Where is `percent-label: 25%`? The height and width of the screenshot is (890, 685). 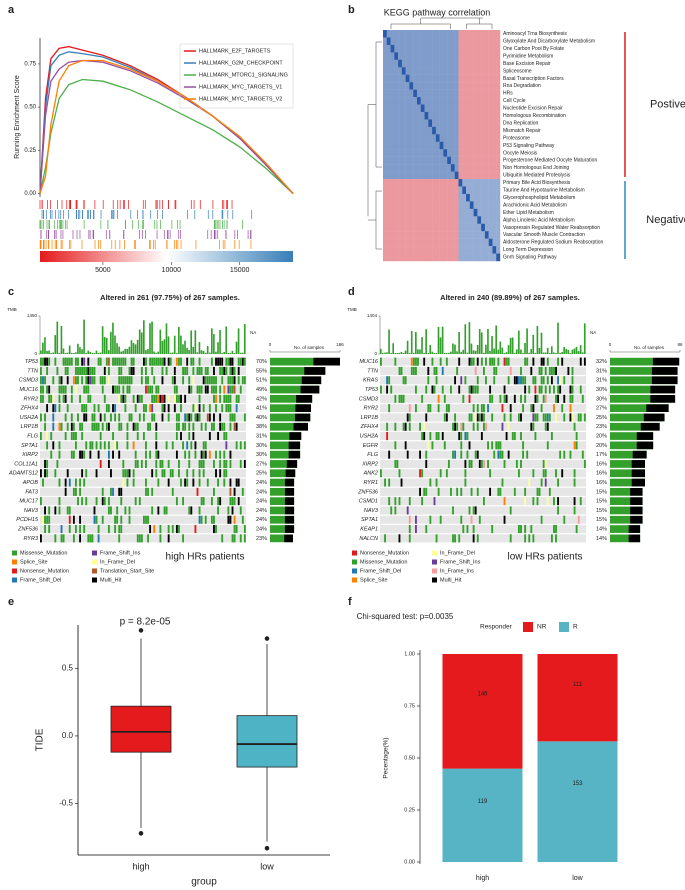 percent-label: 25% is located at coordinates (261, 474).